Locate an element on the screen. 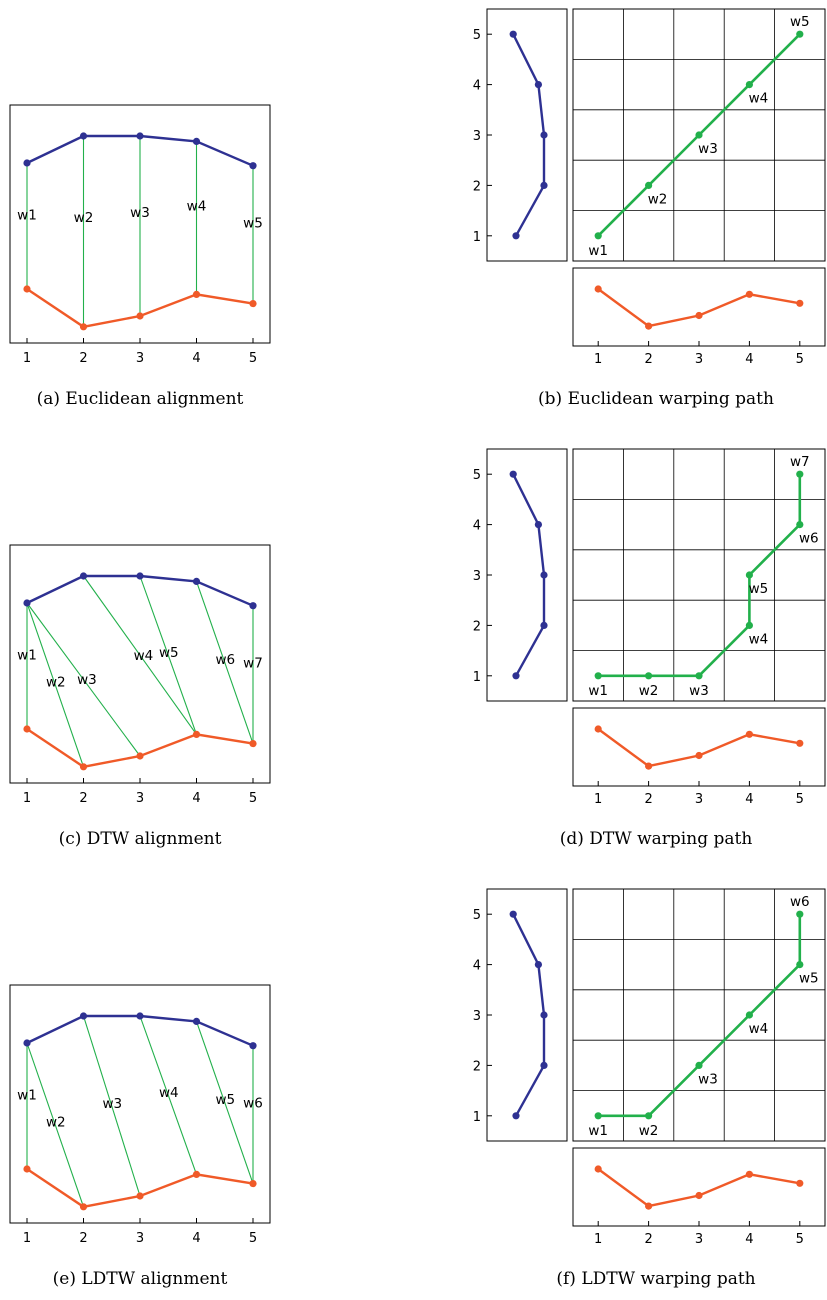 The width and height of the screenshot is (827, 1300). series-bottom-line is located at coordinates (140, 1188).